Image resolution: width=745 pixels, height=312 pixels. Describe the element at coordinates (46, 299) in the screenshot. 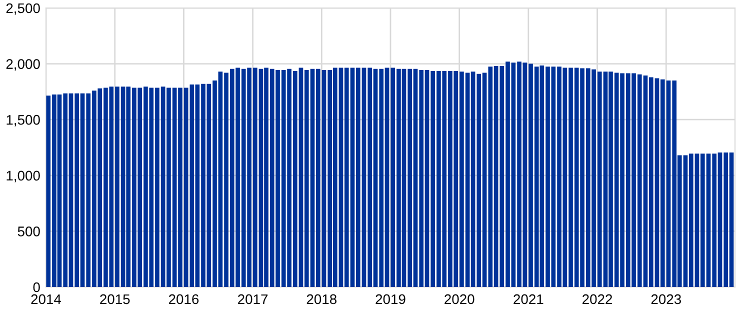

I see `x-tick-label: 2014` at that location.